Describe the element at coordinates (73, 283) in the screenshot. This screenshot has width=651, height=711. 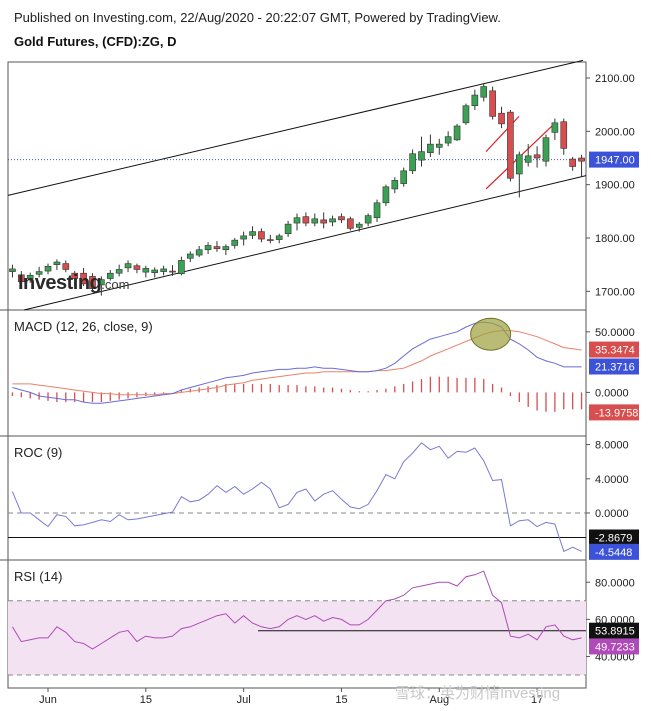
I see `investing-logo: Investing.com` at that location.